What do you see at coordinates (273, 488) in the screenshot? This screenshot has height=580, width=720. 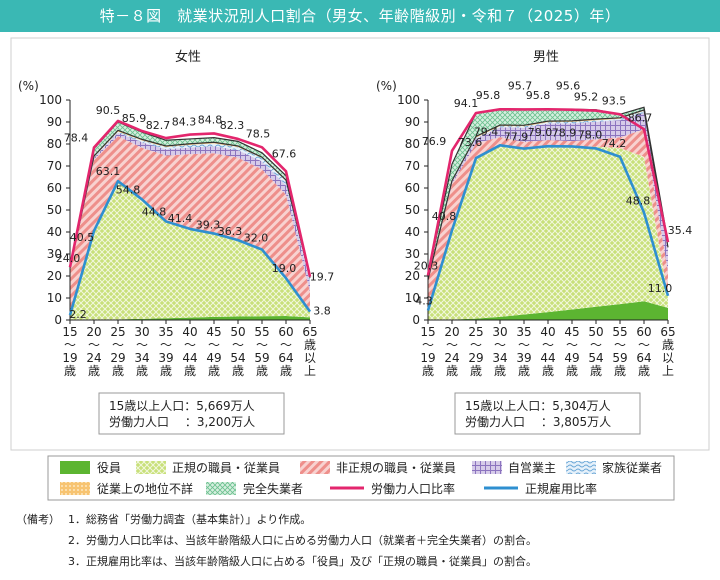 I see `legend-label-unemployed: 完全失業者` at bounding box center [273, 488].